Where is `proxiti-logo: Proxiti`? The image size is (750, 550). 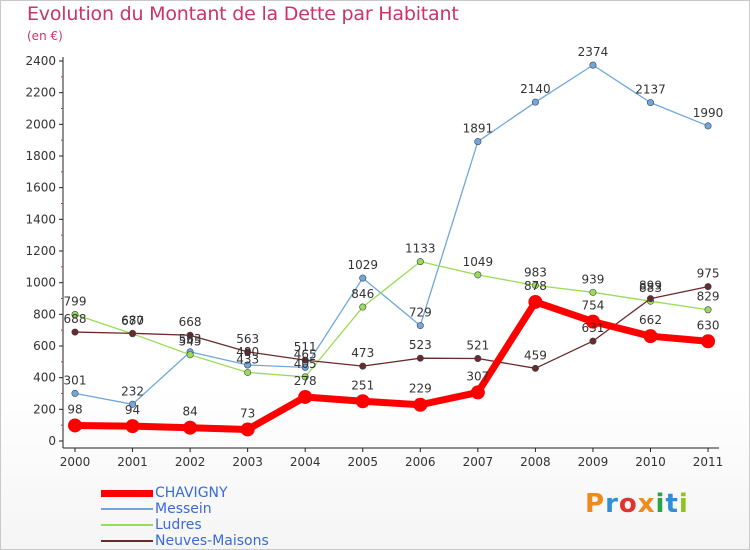
proxiti-logo: Proxiti is located at coordinates (637, 504).